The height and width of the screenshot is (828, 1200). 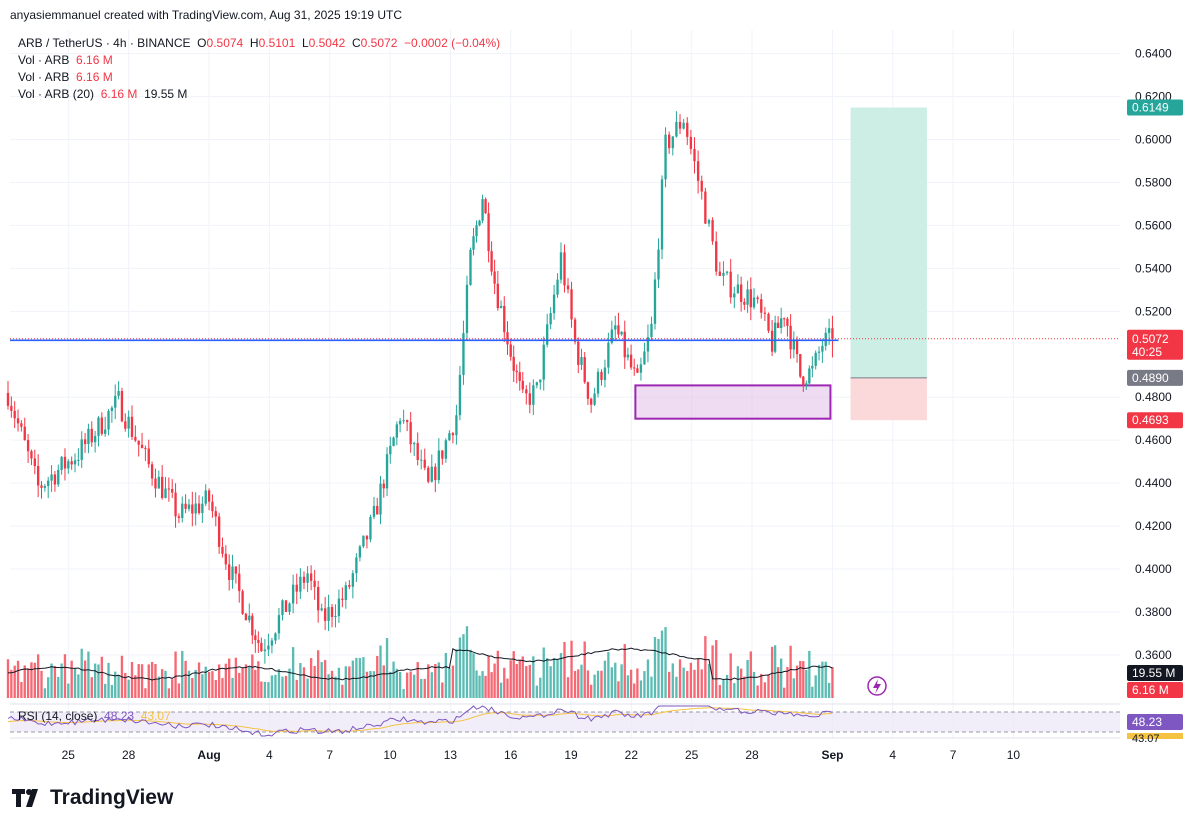 What do you see at coordinates (254, 43) in the screenshot?
I see `high-label: H` at bounding box center [254, 43].